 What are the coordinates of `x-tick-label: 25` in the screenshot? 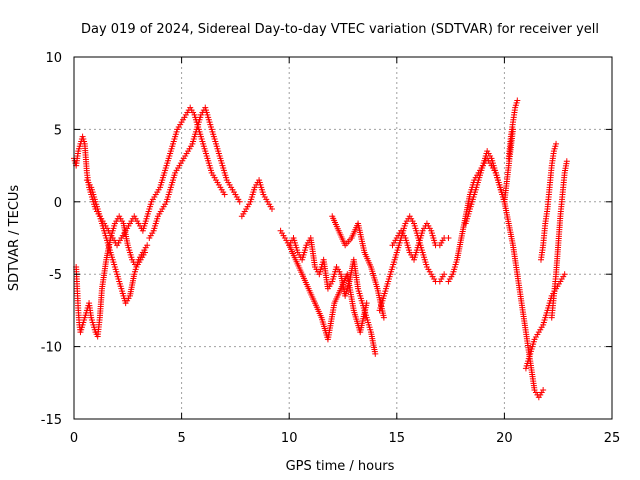 It's located at (612, 438).